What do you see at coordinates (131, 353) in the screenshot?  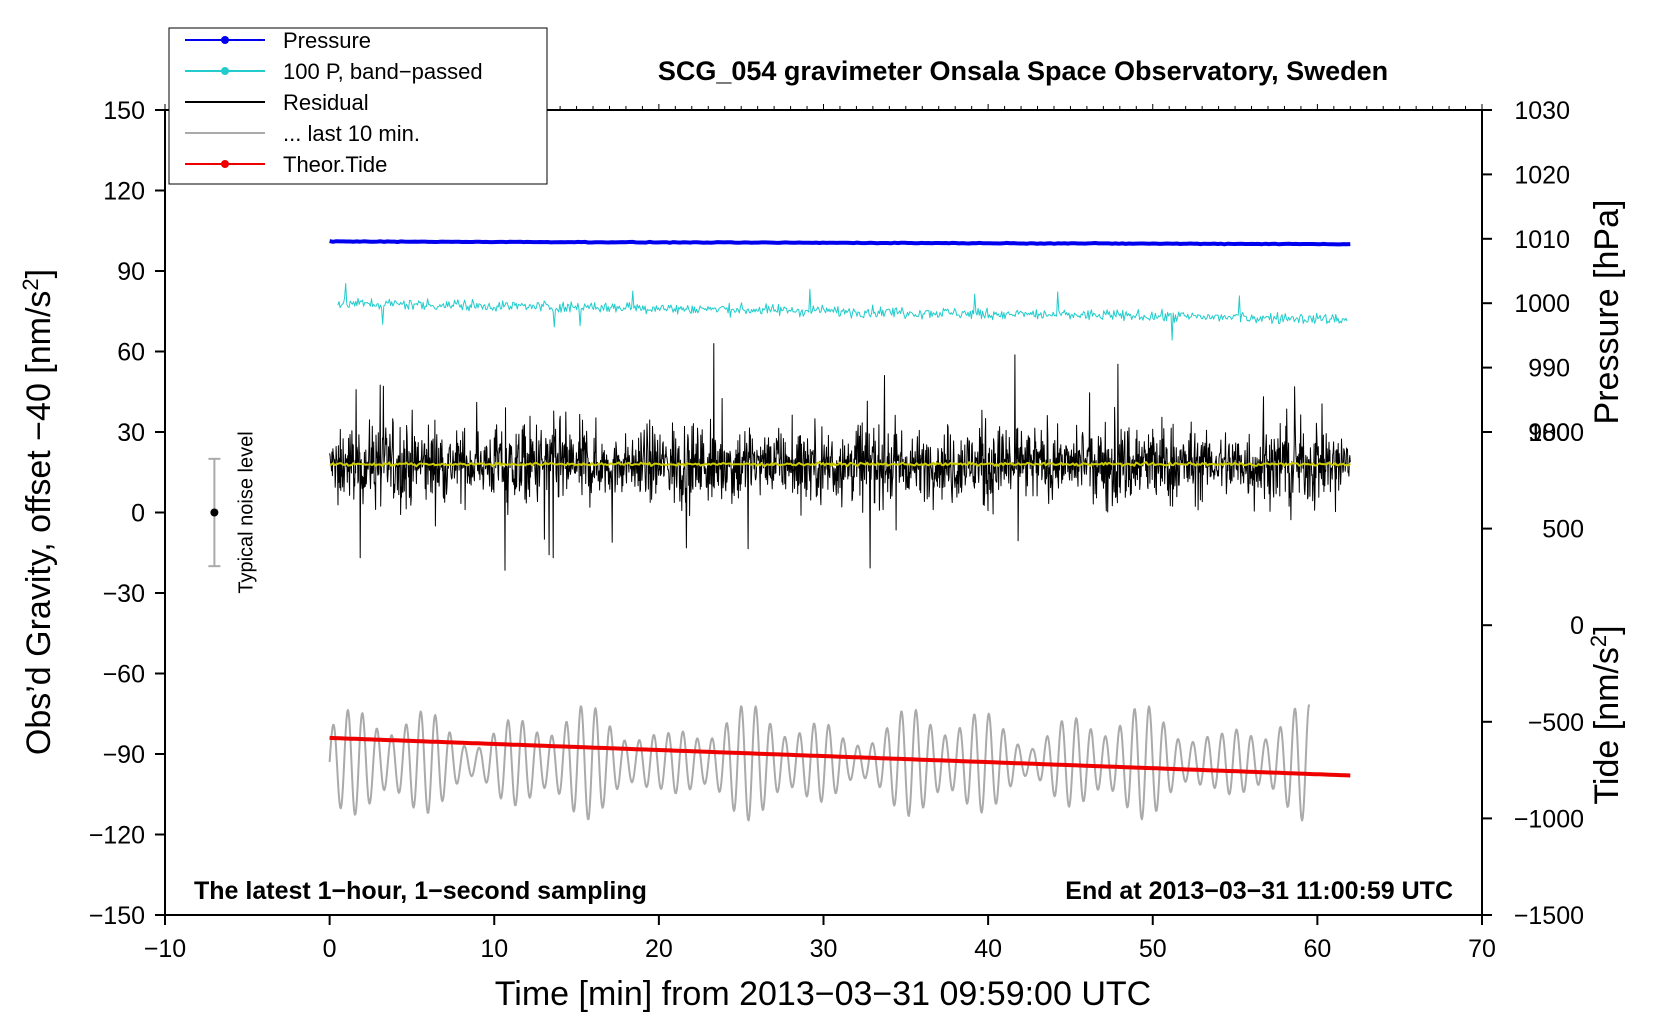 I see `y-tick-label-left: 60` at bounding box center [131, 353].